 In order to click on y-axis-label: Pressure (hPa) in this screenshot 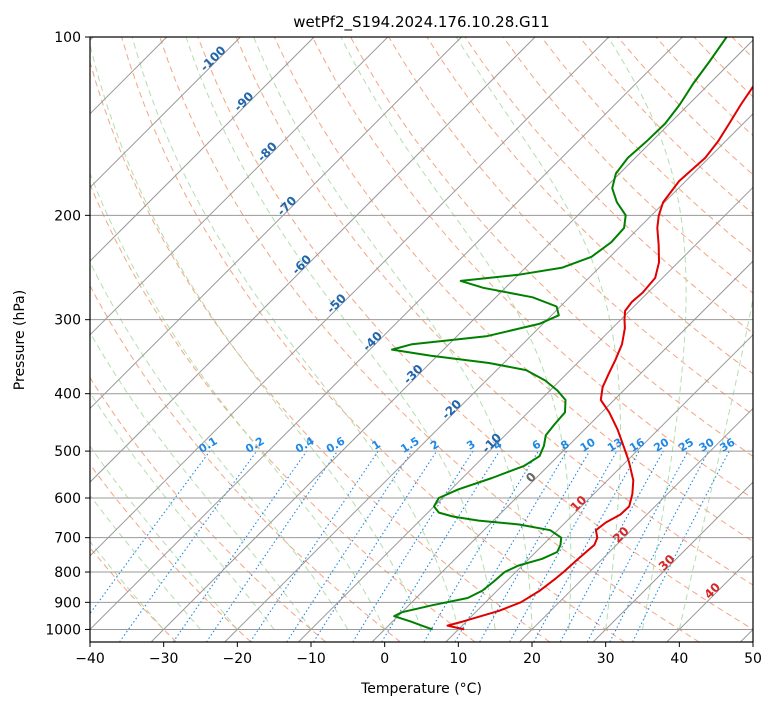, I will do `click(20, 340)`.